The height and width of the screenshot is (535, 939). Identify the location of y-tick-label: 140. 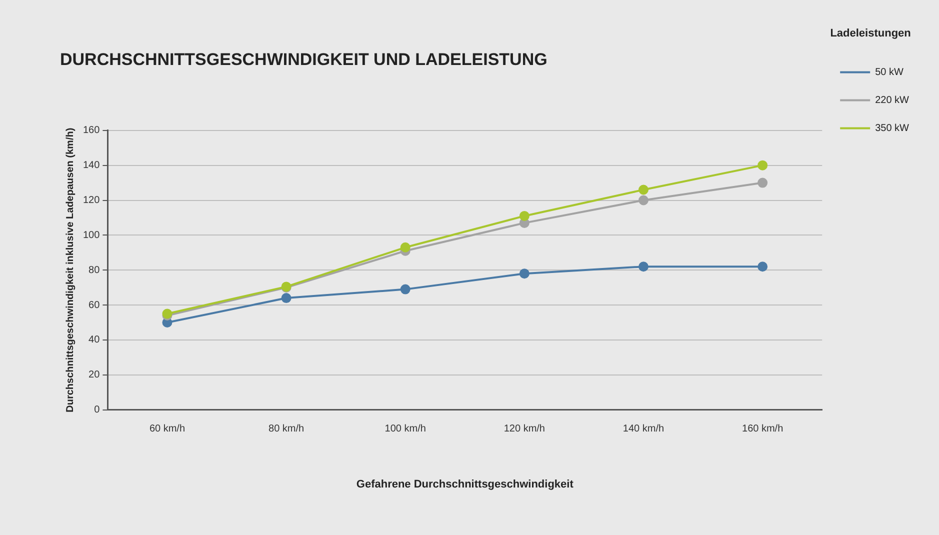
(91, 166).